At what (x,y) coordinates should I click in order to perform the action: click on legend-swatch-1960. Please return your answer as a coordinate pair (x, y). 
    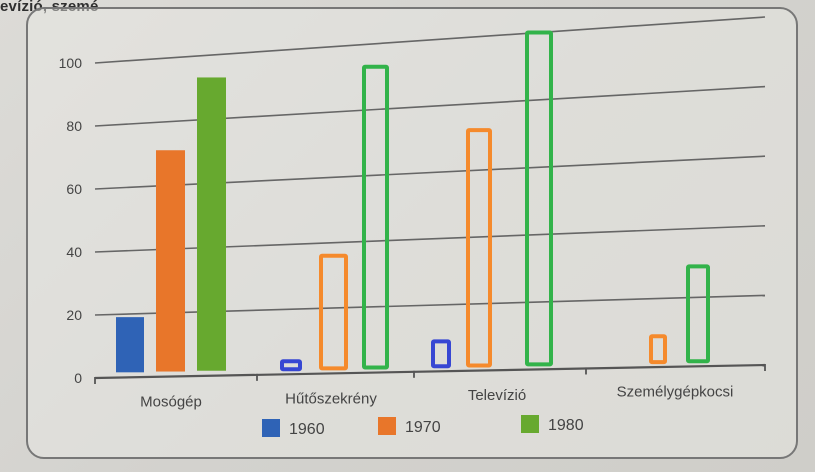
    Looking at the image, I should click on (271, 428).